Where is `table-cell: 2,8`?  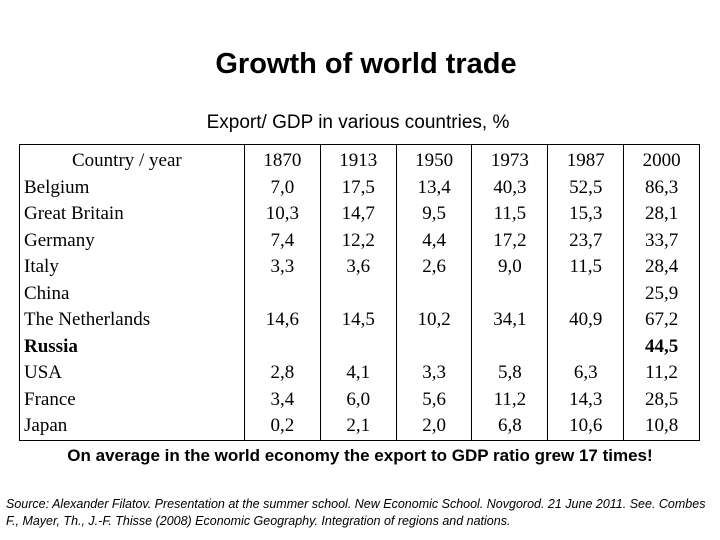 table-cell: 2,8 is located at coordinates (282, 372).